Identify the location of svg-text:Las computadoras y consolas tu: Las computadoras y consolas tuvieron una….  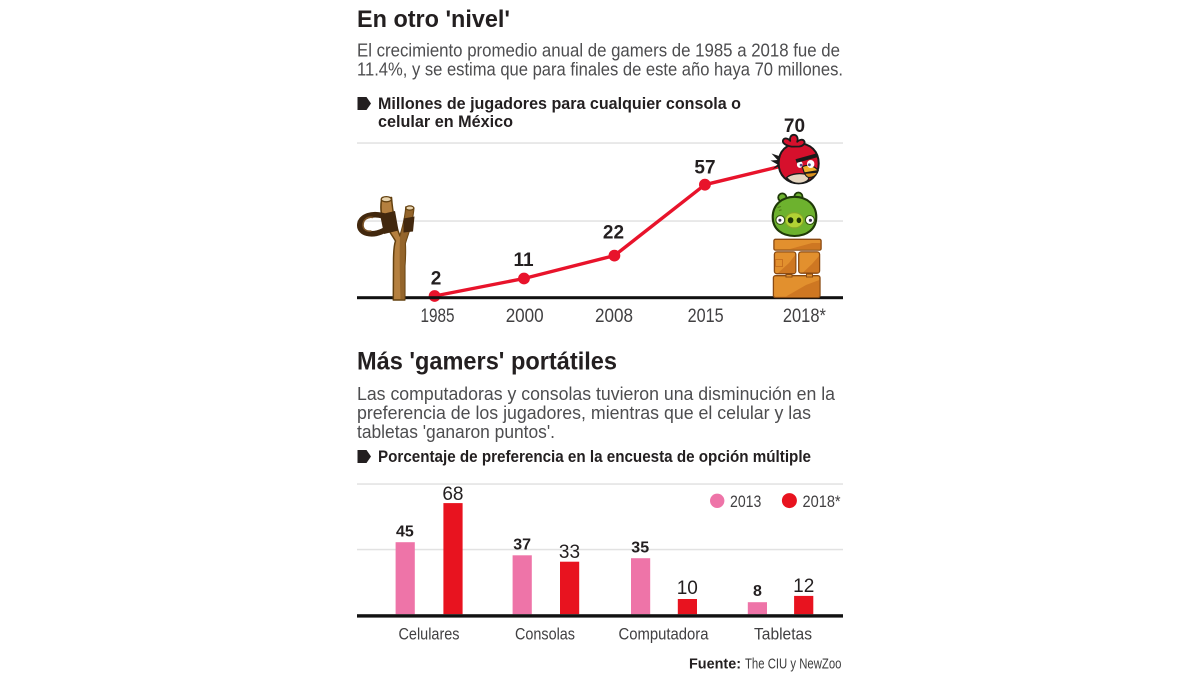
(596, 394).